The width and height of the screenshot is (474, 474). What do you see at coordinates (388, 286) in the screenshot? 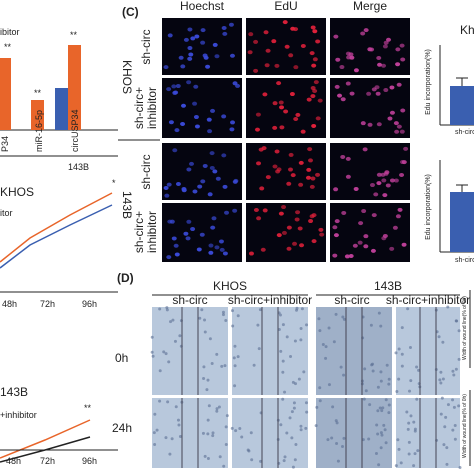
I see `cell-line: 143B` at bounding box center [388, 286].